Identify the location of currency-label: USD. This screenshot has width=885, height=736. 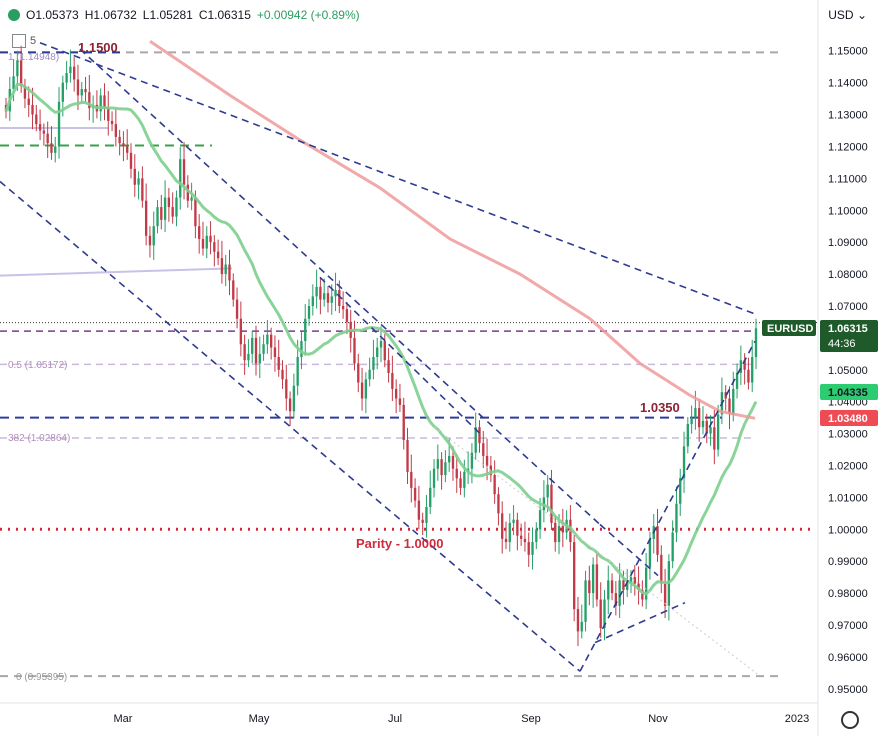
(841, 15).